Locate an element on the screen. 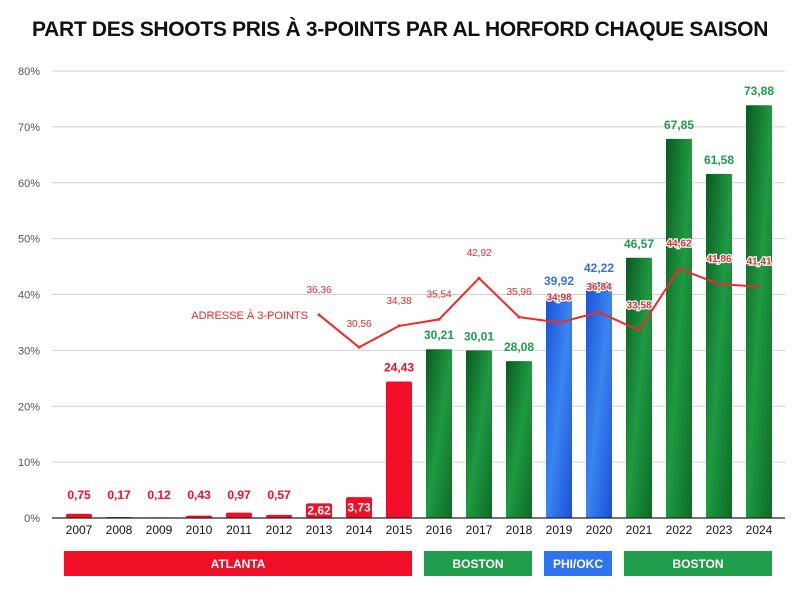  bar-value-label: 61,58 is located at coordinates (719, 160).